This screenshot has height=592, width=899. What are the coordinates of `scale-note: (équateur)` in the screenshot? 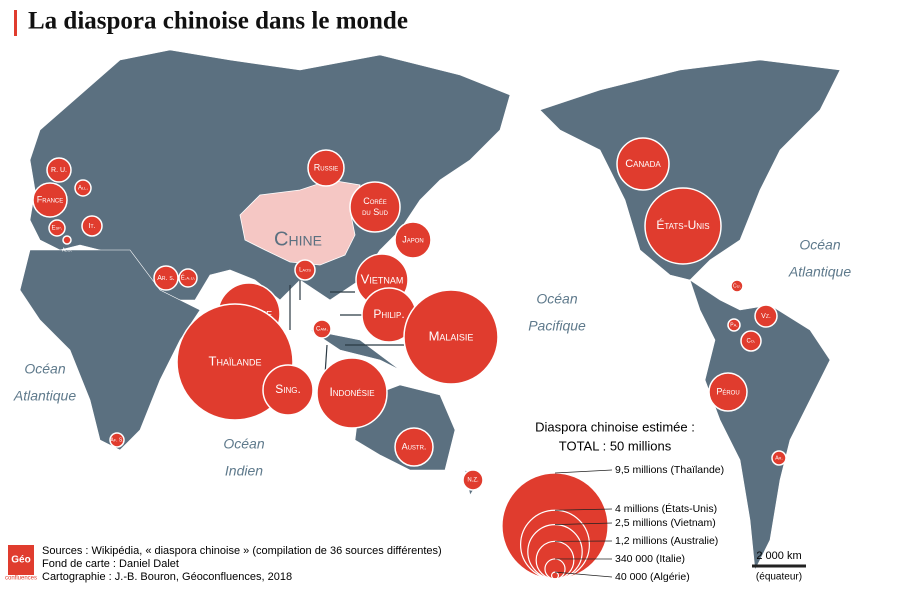 It's located at (779, 577).